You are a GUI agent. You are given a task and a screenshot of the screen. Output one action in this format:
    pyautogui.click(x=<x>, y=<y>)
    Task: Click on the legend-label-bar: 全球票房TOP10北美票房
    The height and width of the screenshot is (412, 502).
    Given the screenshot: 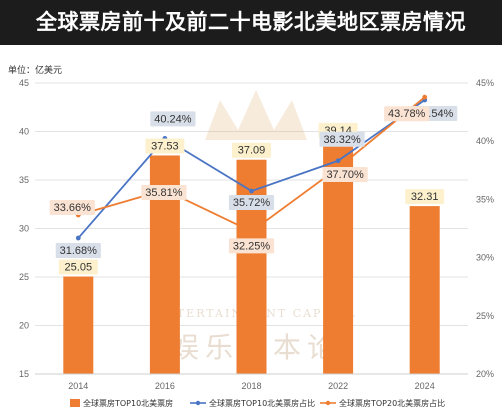 What is the action you would take?
    pyautogui.click(x=128, y=403)
    